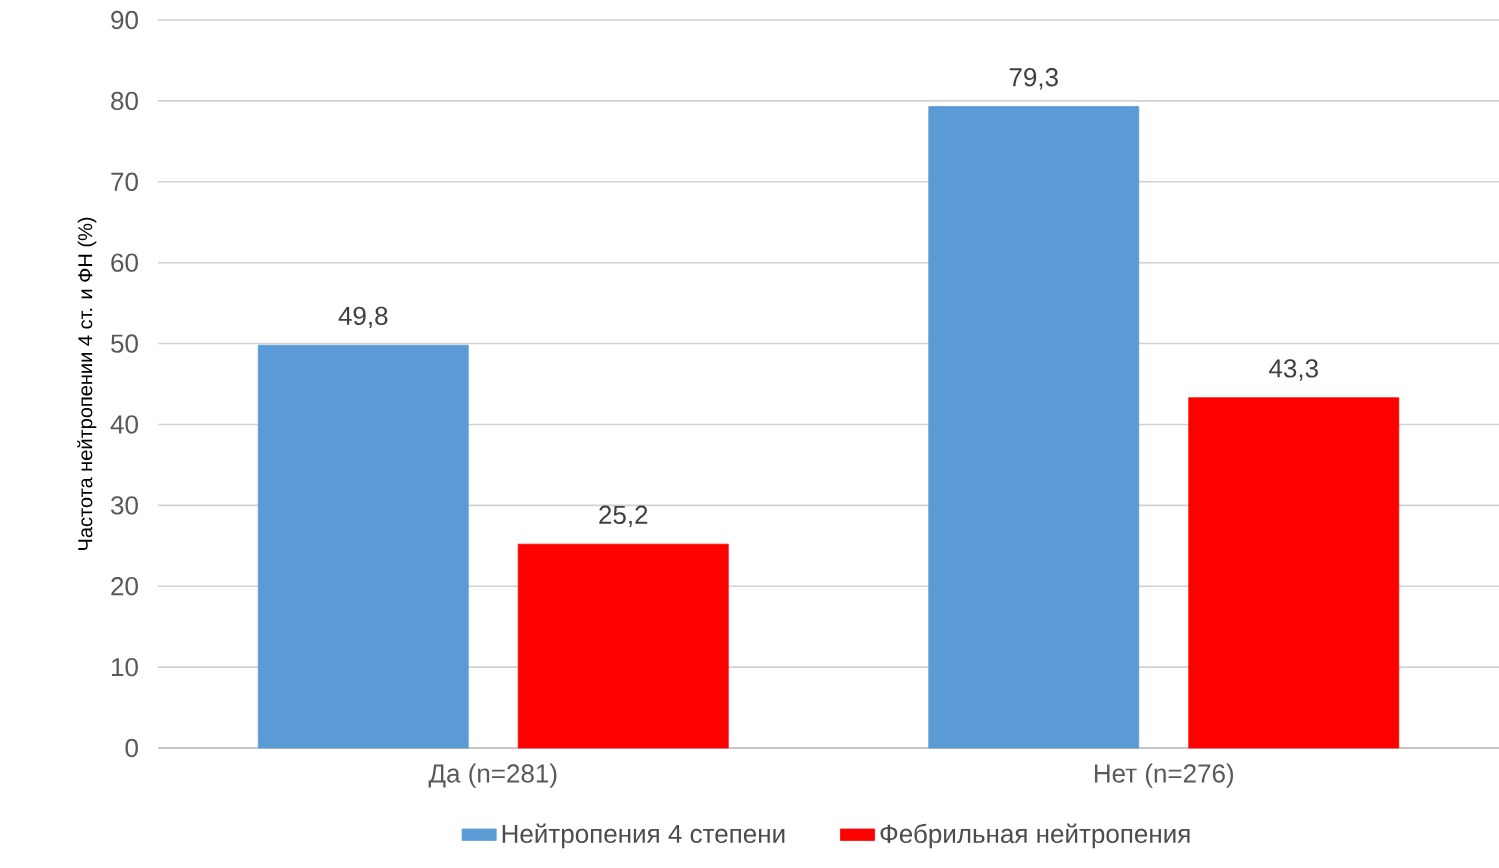 The height and width of the screenshot is (868, 1499). I want to click on y-tick-label: 30, so click(124, 505).